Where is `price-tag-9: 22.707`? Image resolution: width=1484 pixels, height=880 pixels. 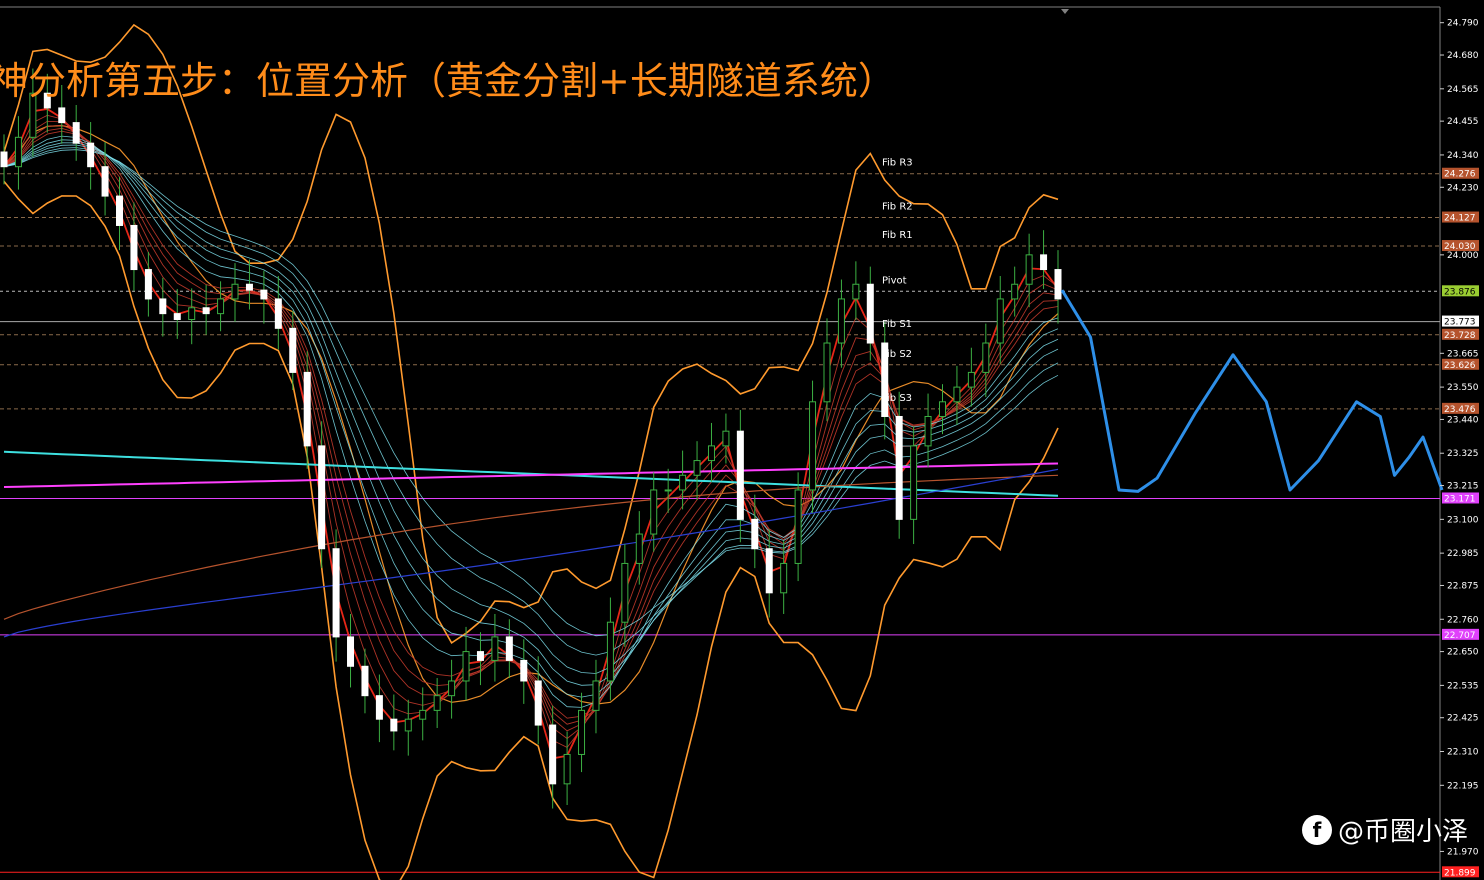 price-tag-9: 22.707 is located at coordinates (1460, 634).